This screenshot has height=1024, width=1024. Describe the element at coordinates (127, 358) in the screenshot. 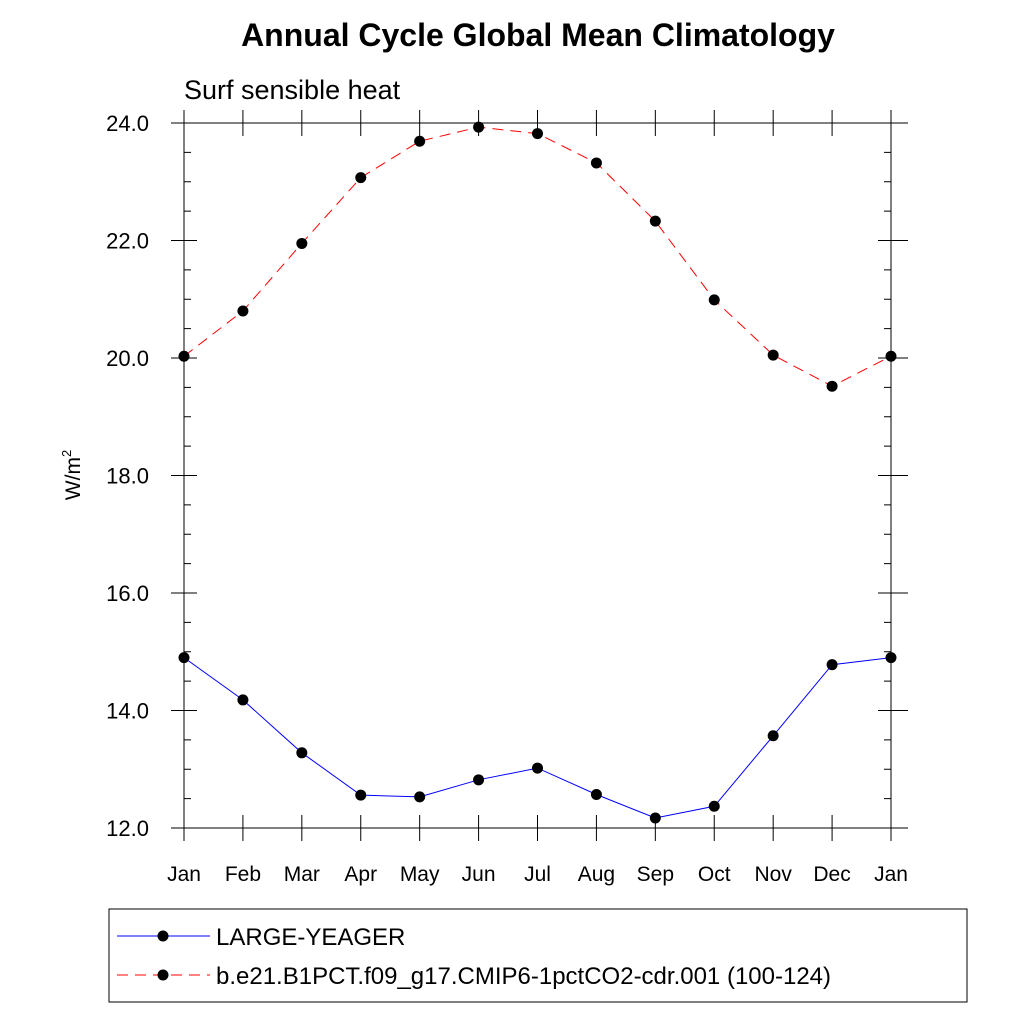

I see `y-tick-label: 20.0` at that location.